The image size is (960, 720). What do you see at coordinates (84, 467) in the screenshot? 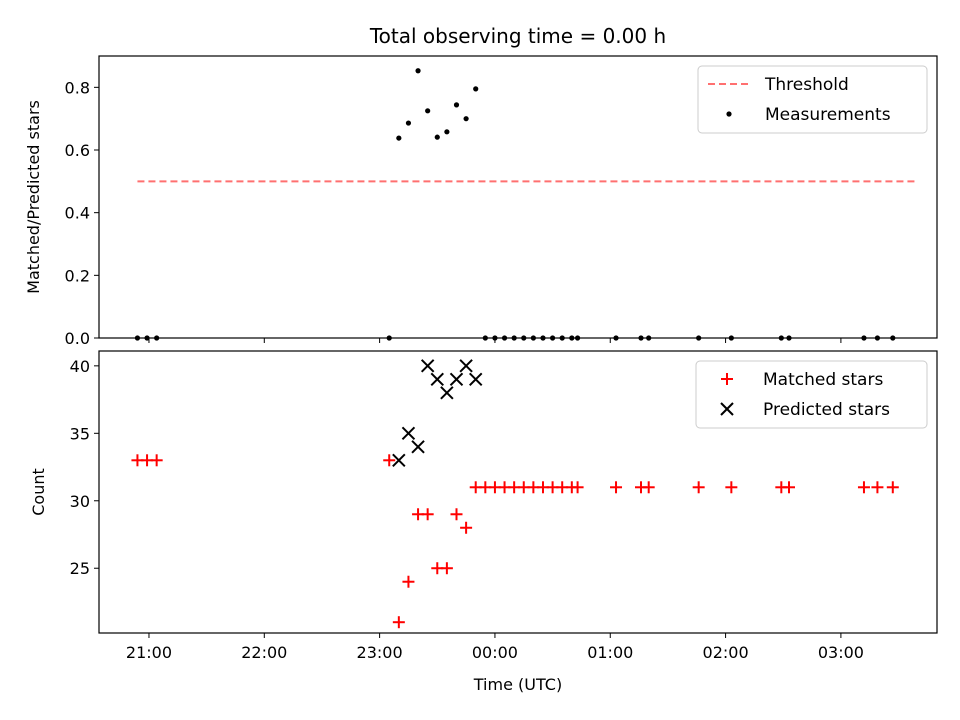
I see `count-y-ticks: 25 30 35 40` at bounding box center [84, 467].